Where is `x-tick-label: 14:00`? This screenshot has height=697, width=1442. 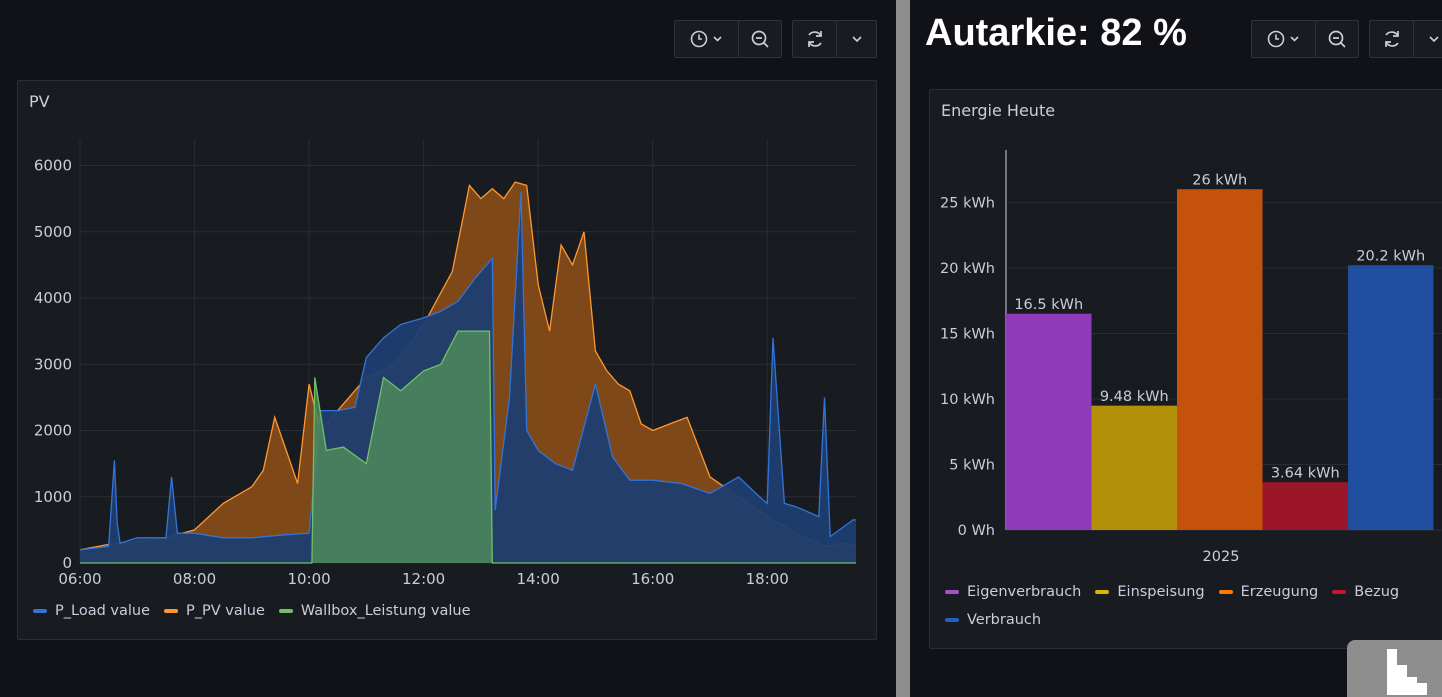 x-tick-label: 14:00 is located at coordinates (538, 579).